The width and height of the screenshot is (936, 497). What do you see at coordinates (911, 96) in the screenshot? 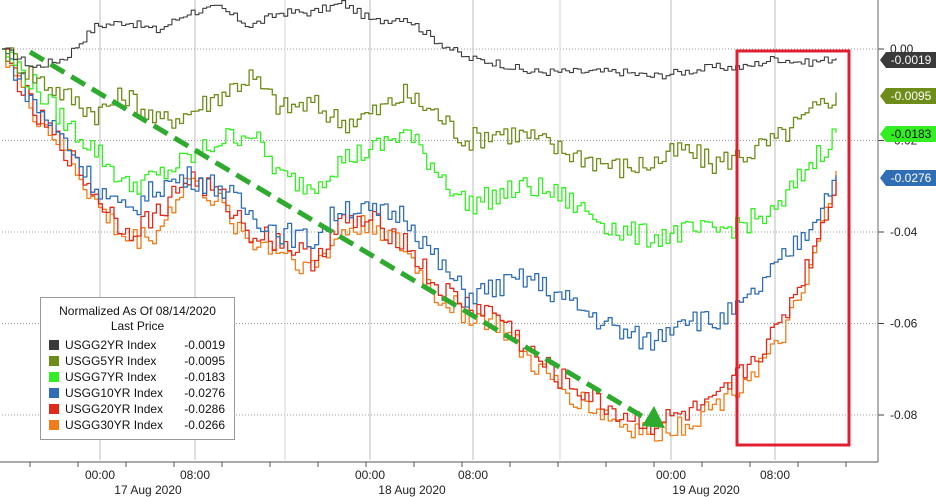
I see `value-tag-label: -0.0095` at bounding box center [911, 96].